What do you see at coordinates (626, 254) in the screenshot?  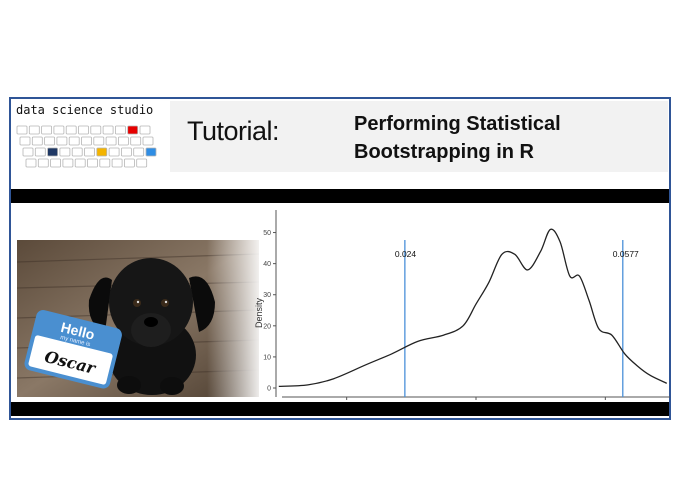 I see `reference-line-label: 0.0577` at bounding box center [626, 254].